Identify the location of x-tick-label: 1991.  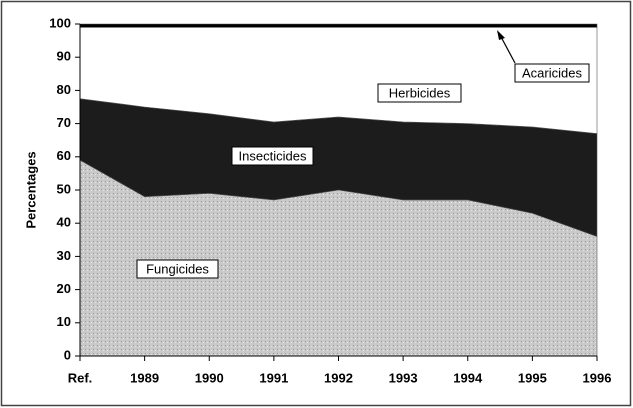
(273, 377).